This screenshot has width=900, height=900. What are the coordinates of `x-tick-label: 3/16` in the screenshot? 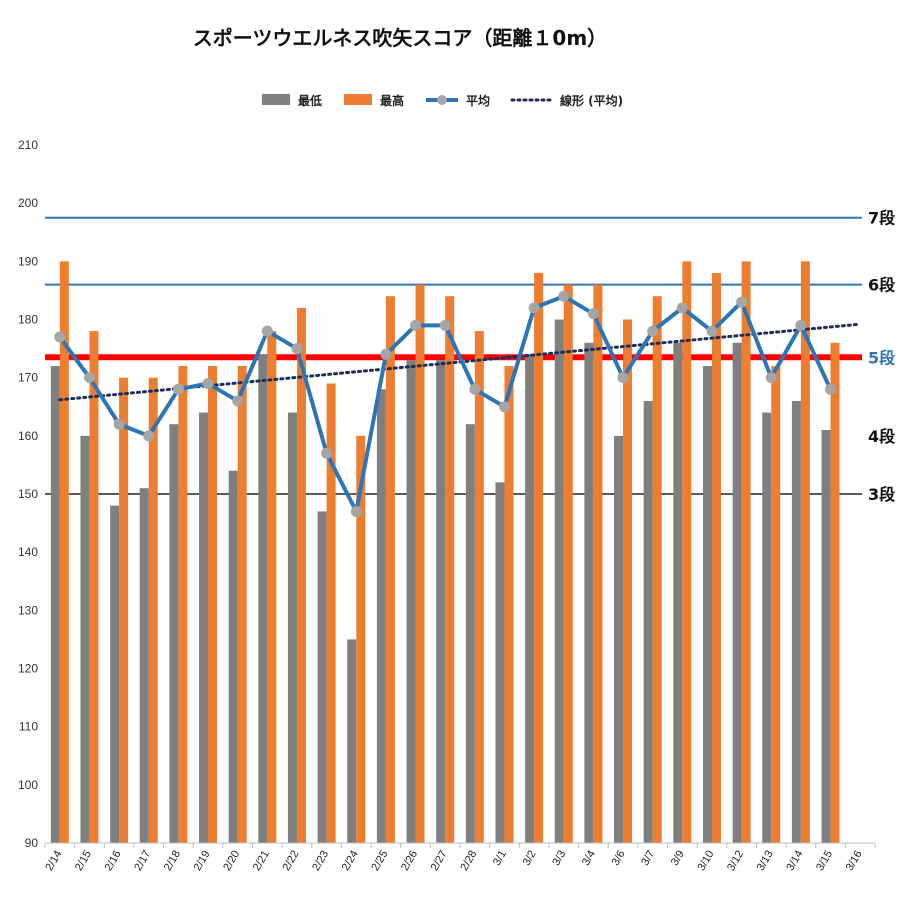 It's located at (854, 861).